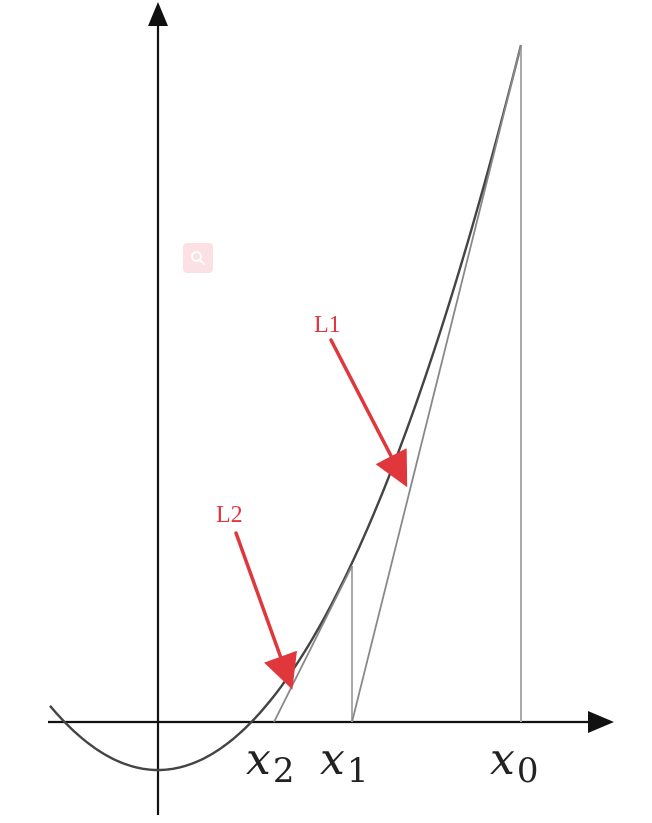 The image size is (652, 823). What do you see at coordinates (327, 325) in the screenshot?
I see `annotation-label-l1: L1` at bounding box center [327, 325].